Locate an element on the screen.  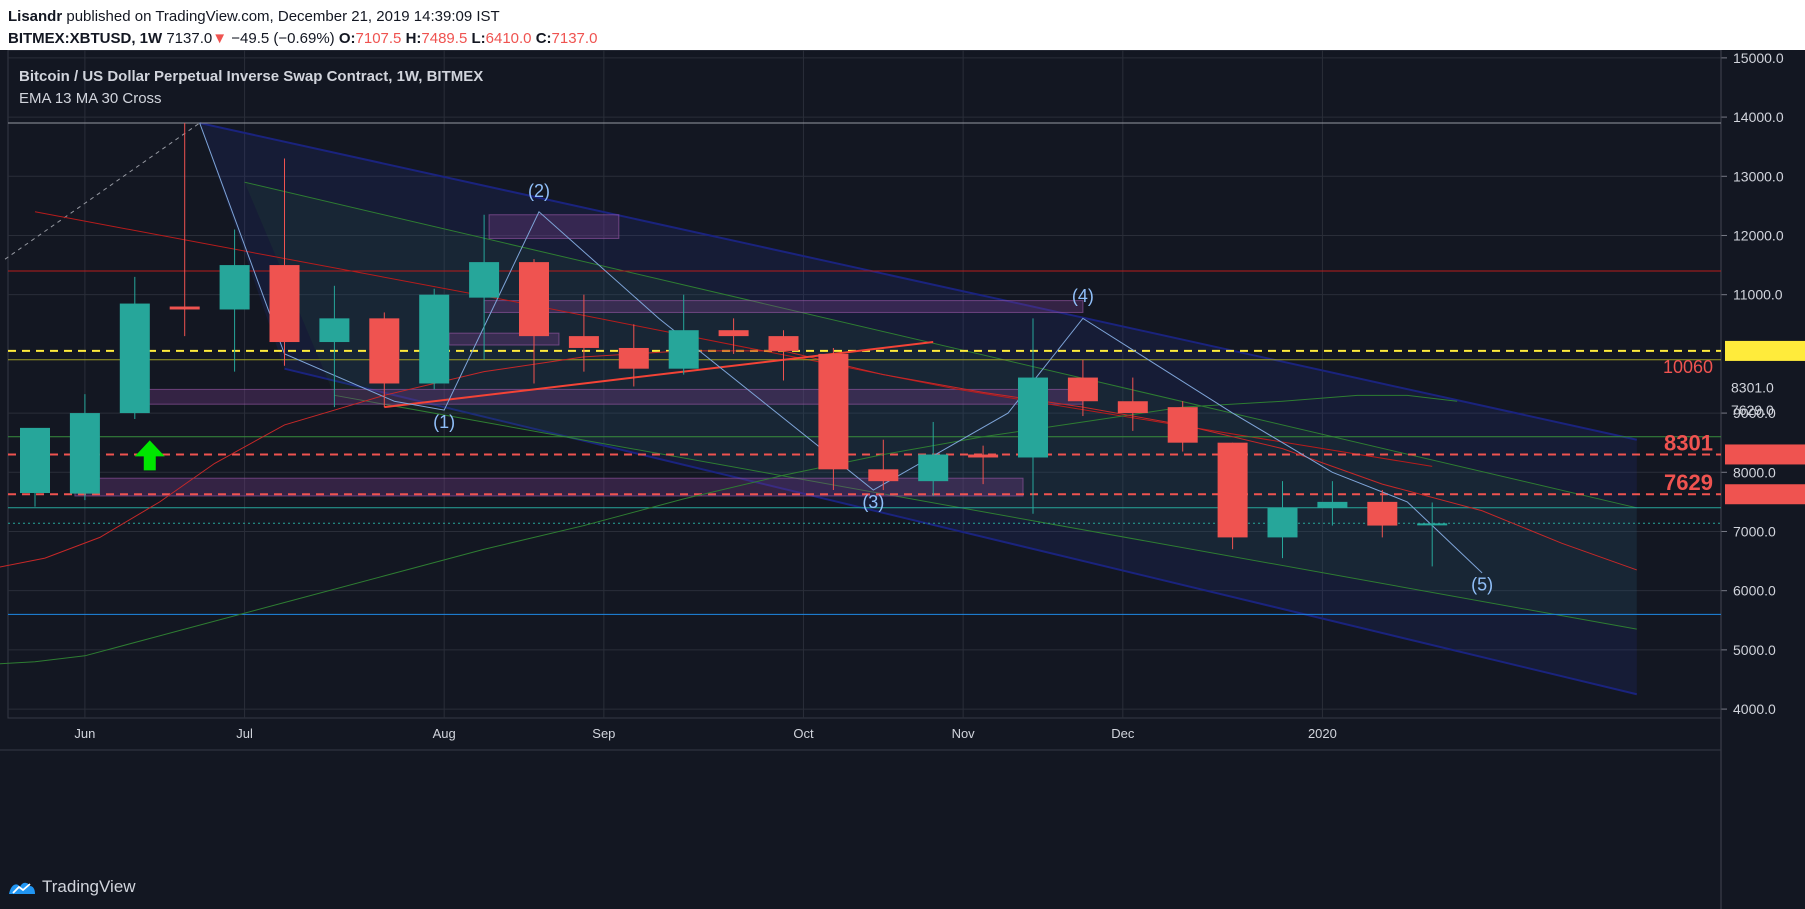
wave-label: (4) is located at coordinates (1083, 296).